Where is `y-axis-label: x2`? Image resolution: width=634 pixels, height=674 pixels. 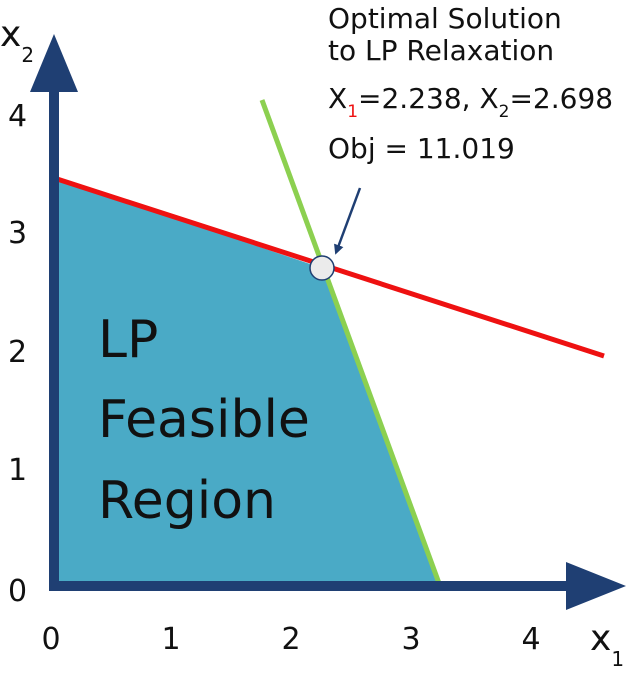
y-axis-label: x2 is located at coordinates (17, 40).